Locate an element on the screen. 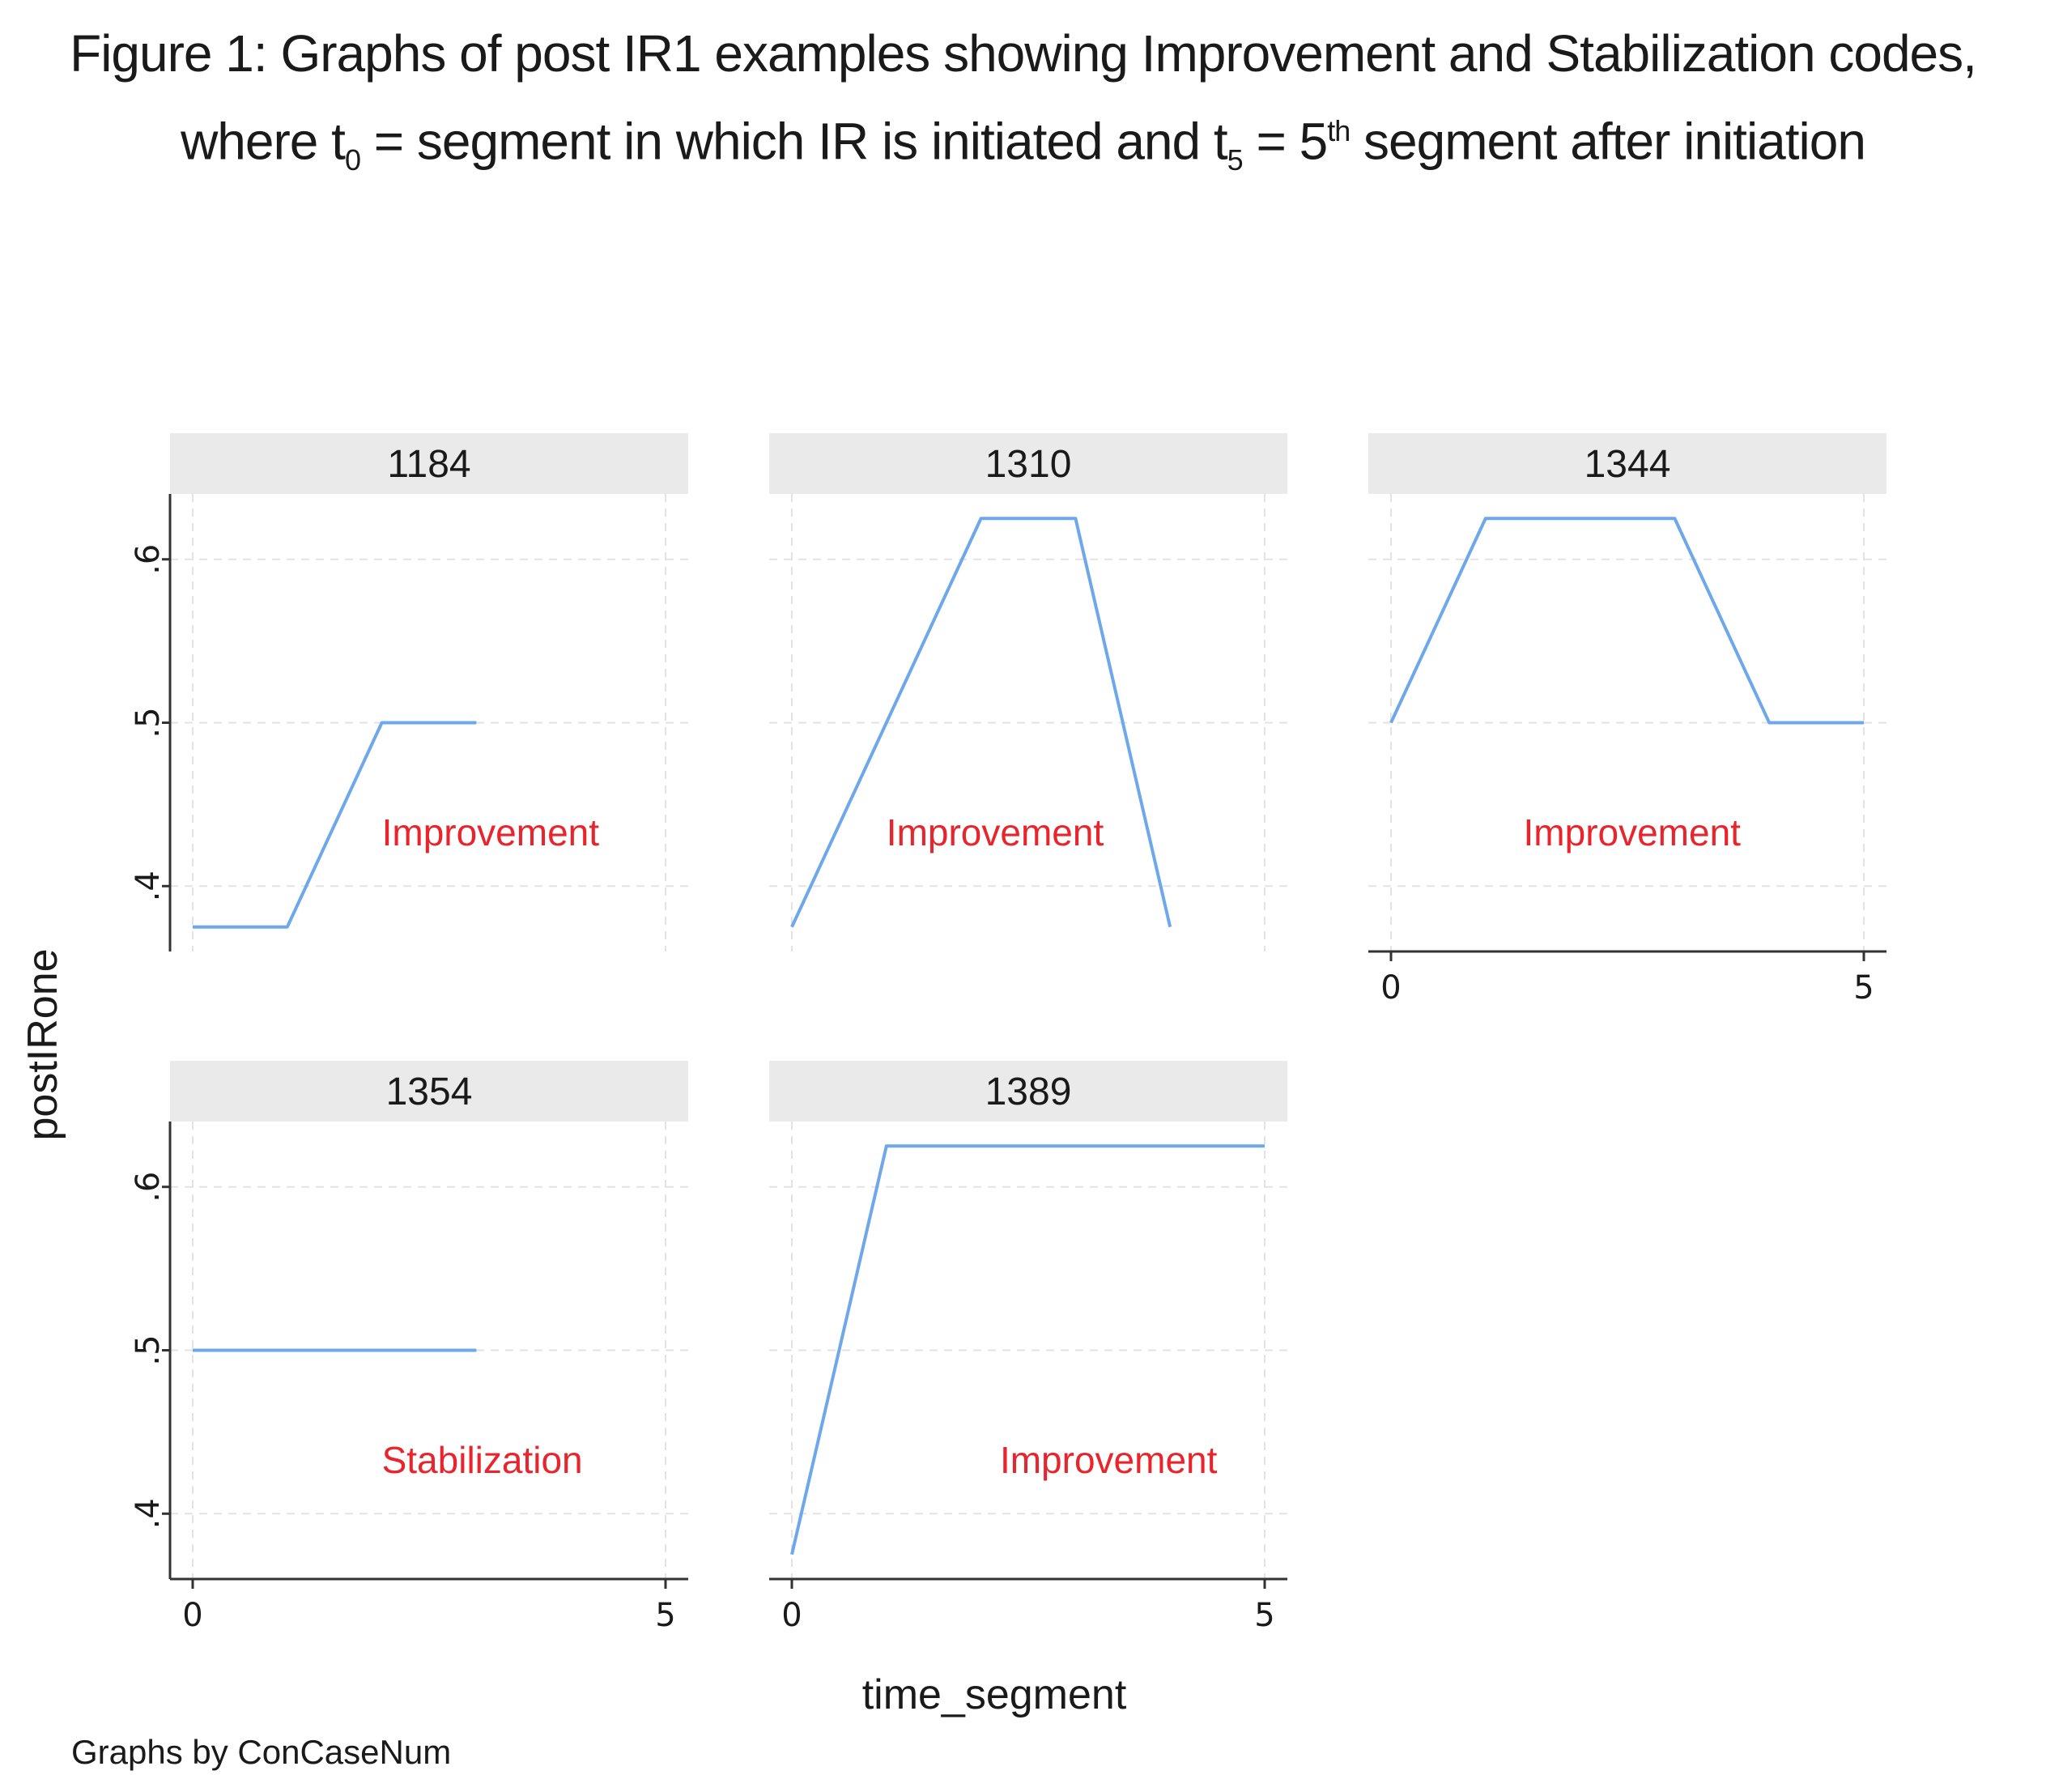  title-end: segment after initiation is located at coordinates (1608, 142).